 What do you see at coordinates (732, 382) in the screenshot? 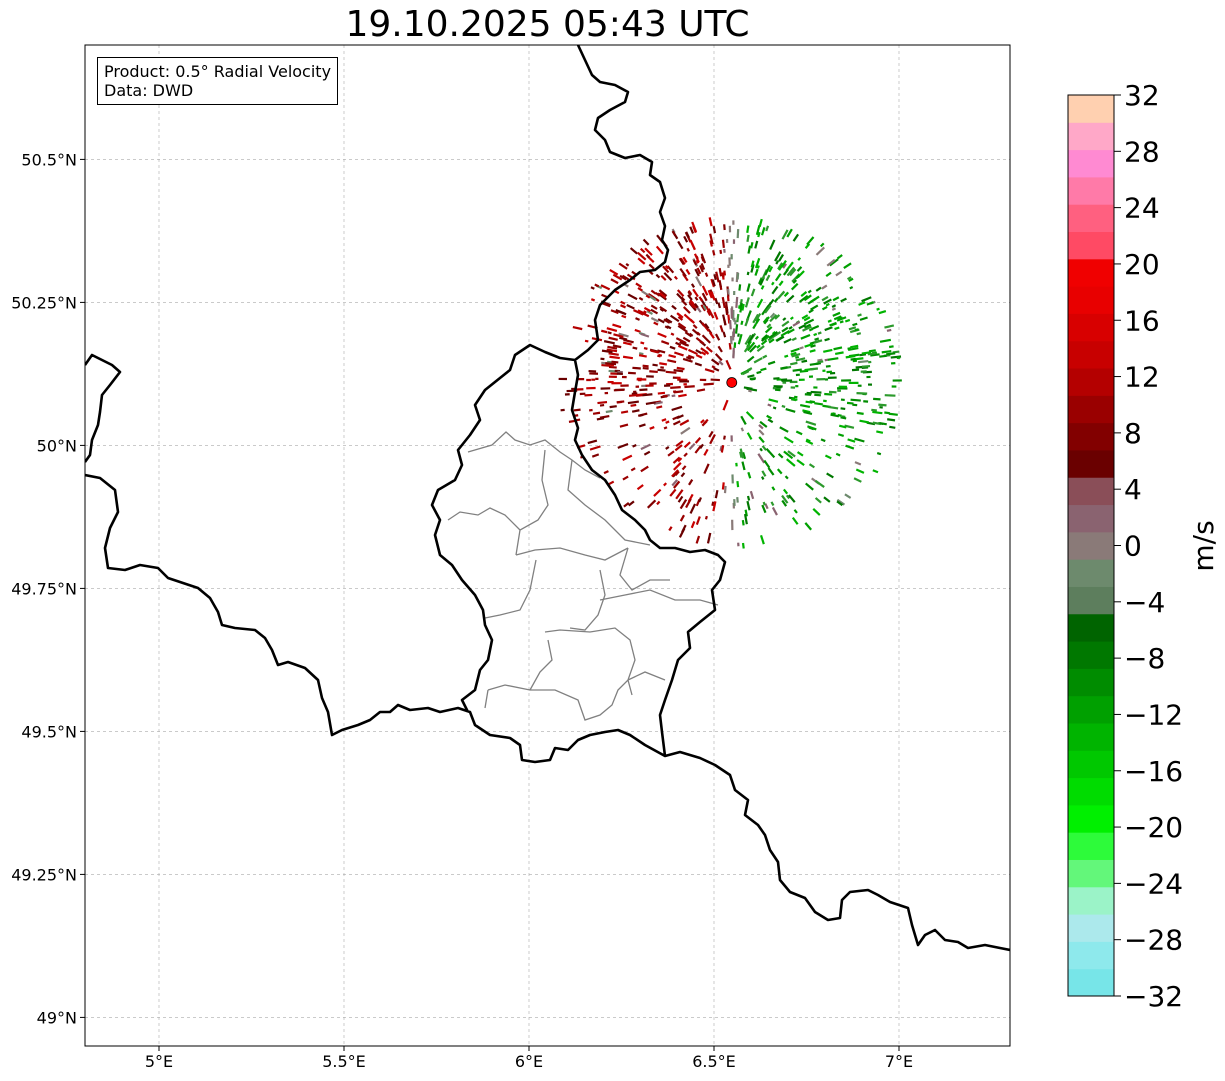
I see `radar-site-marker` at bounding box center [732, 382].